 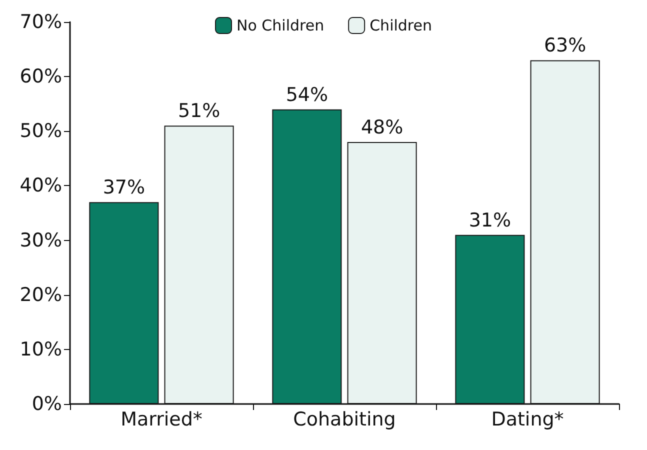 What do you see at coordinates (527, 419) in the screenshot?
I see `x-tick-label: Dating*` at bounding box center [527, 419].